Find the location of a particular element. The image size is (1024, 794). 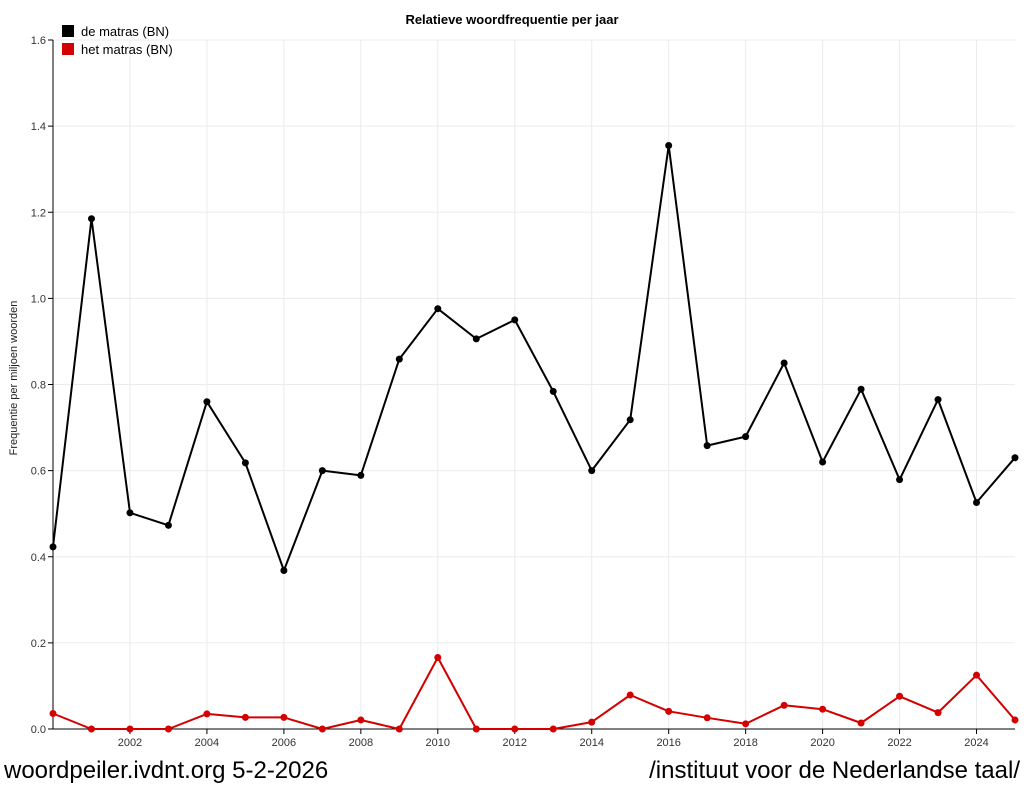

x-tick-label: 2002 is located at coordinates (130, 743).